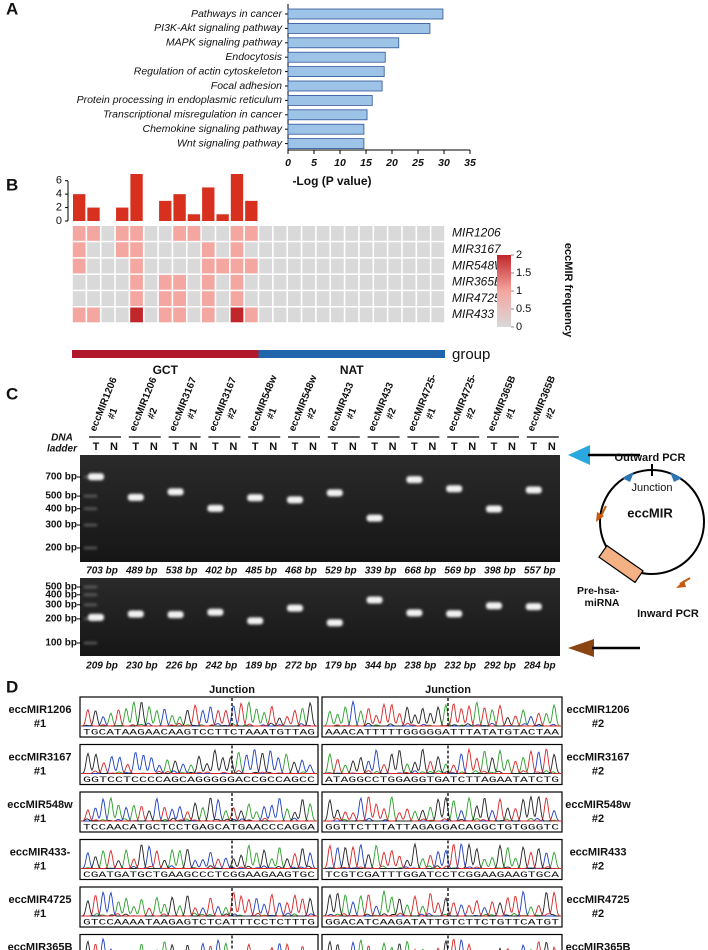  What do you see at coordinates (223, 404) in the screenshot?
I see `sample-name: eccMIR3167` at bounding box center [223, 404].